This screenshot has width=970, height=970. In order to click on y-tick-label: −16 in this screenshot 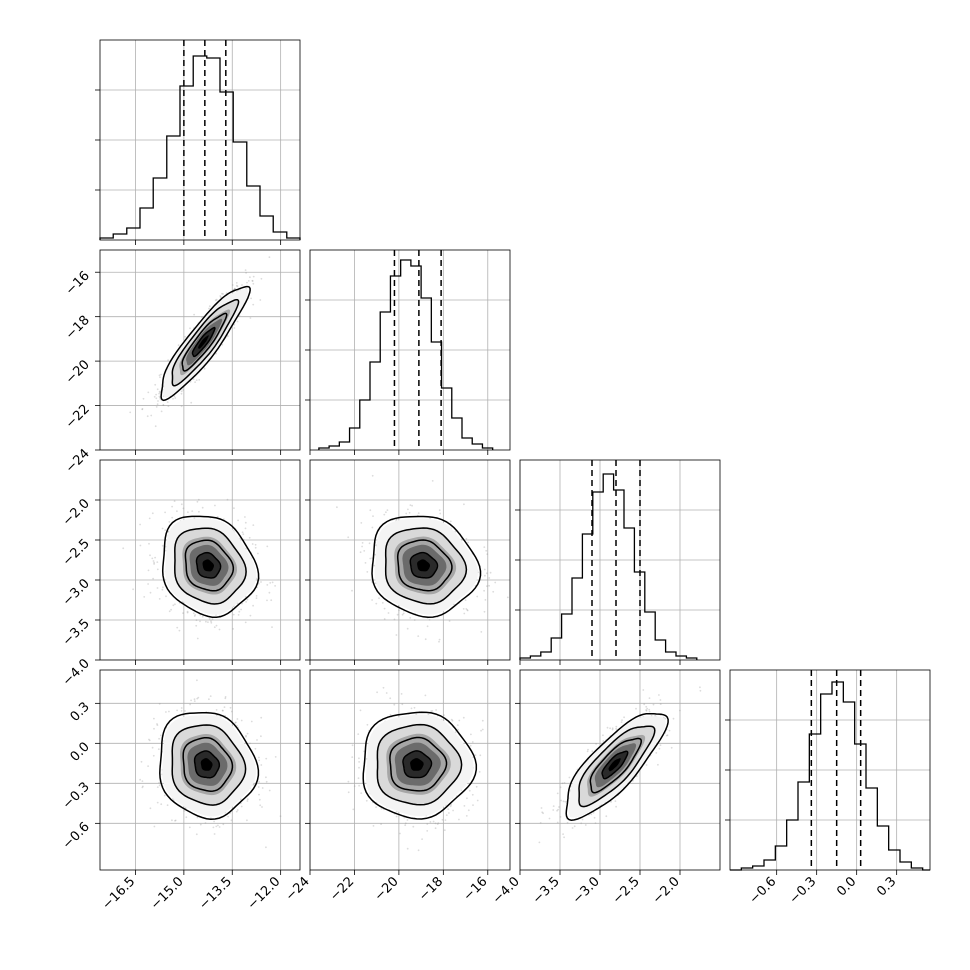, I will do `click(78, 283)`.